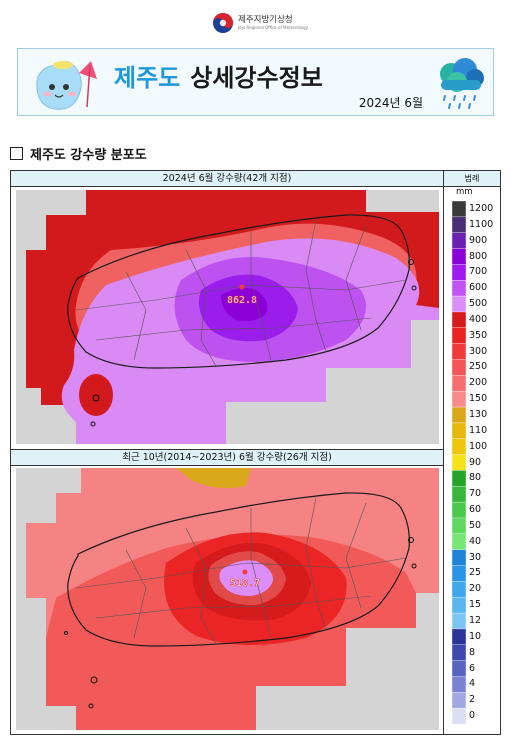 The image size is (511, 743). What do you see at coordinates (472, 668) in the screenshot?
I see `legend-label: 6` at bounding box center [472, 668].